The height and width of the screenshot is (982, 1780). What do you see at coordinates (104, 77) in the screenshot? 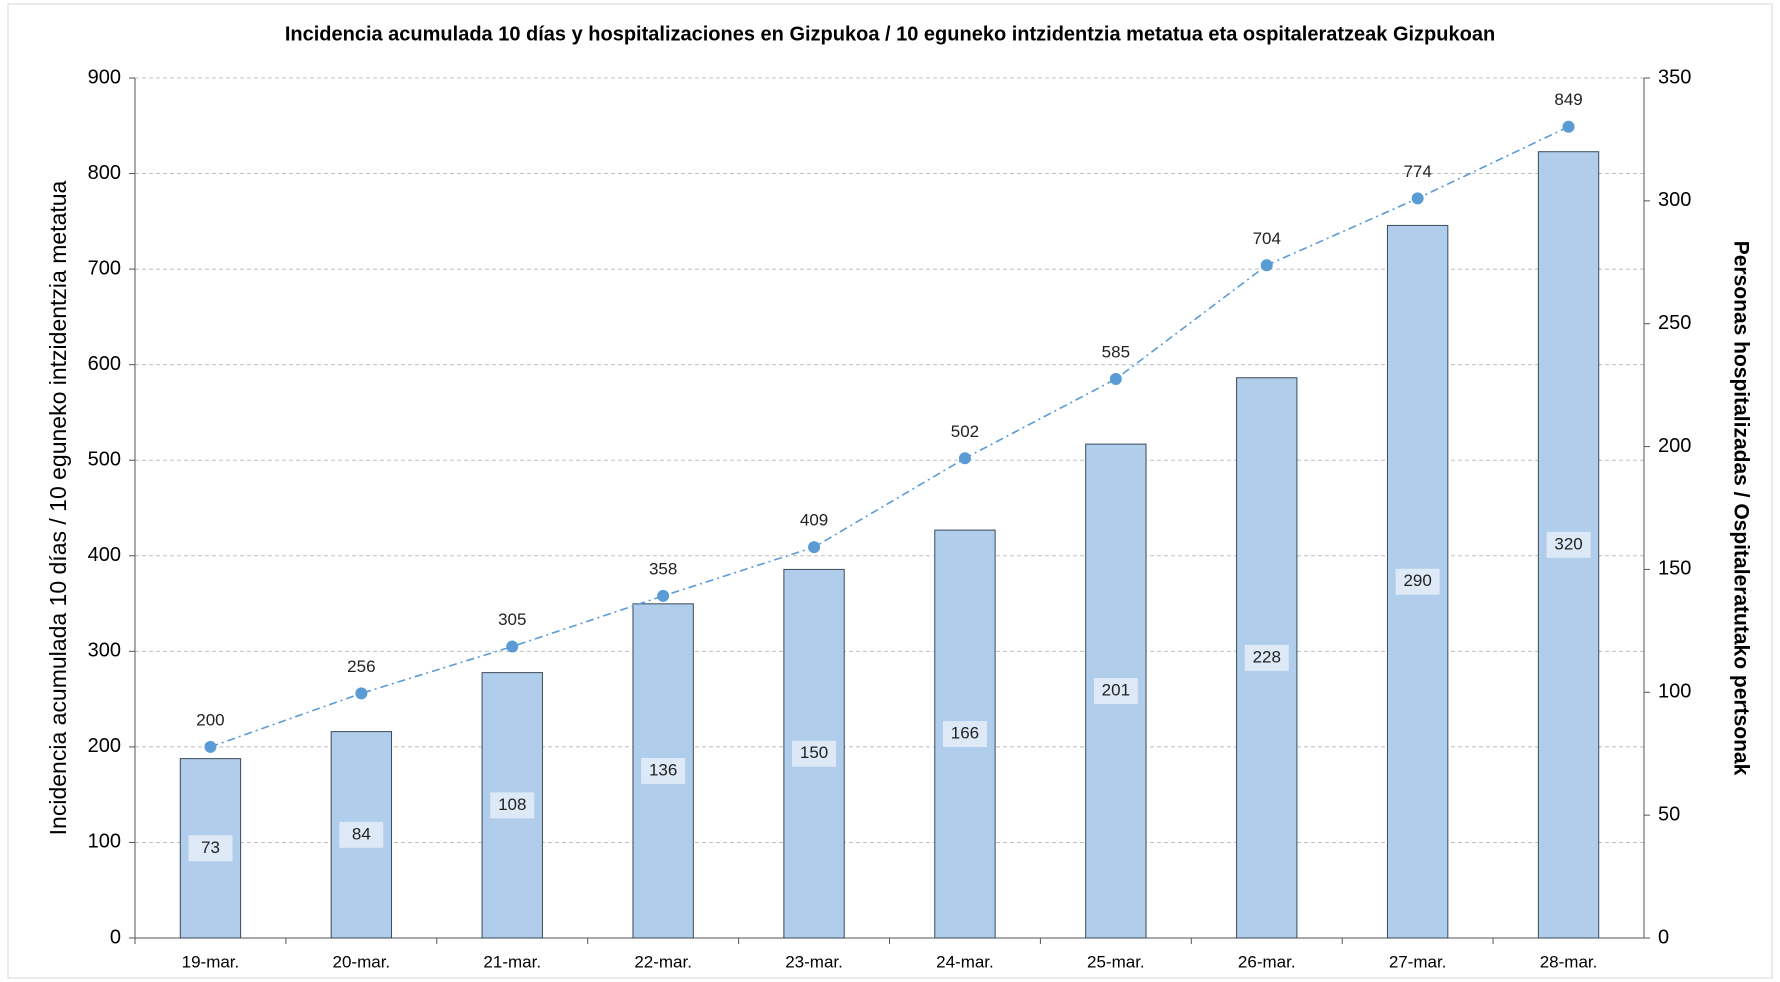
I see `y-tick-label: 900` at bounding box center [104, 77].